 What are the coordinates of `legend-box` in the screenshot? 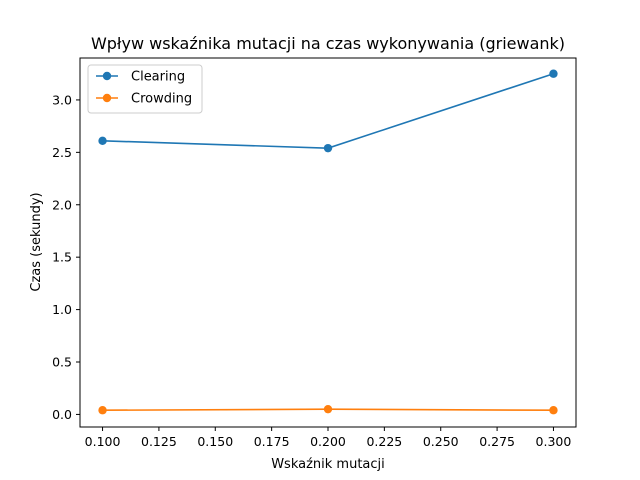 It's located at (145, 89).